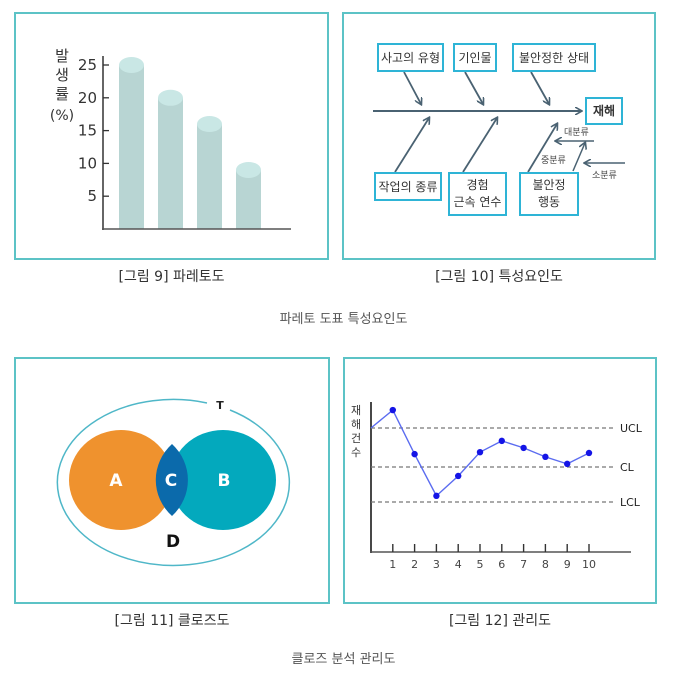  What do you see at coordinates (545, 564) in the screenshot?
I see `svg-text: 8` at bounding box center [545, 564].